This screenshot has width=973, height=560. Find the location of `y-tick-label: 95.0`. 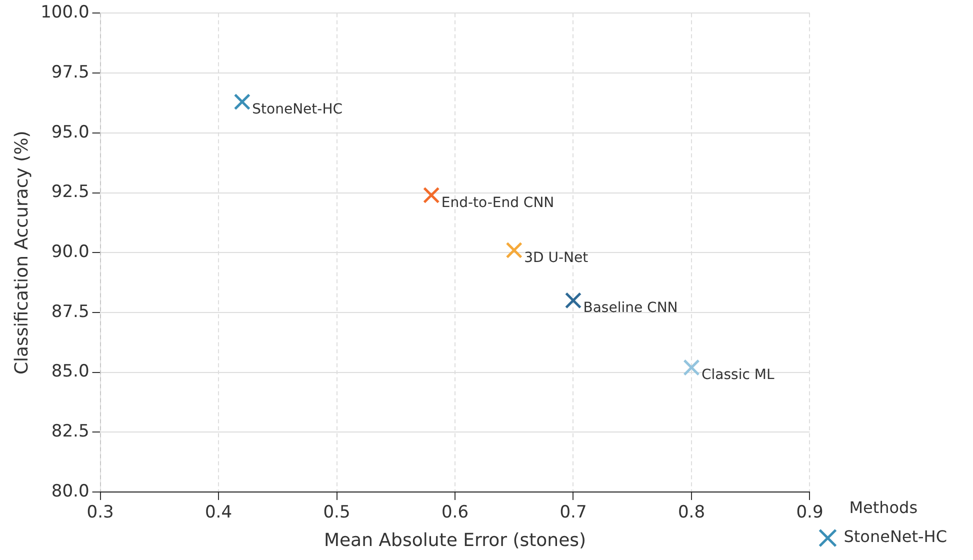

y-tick-label: 95.0 is located at coordinates (70, 132).